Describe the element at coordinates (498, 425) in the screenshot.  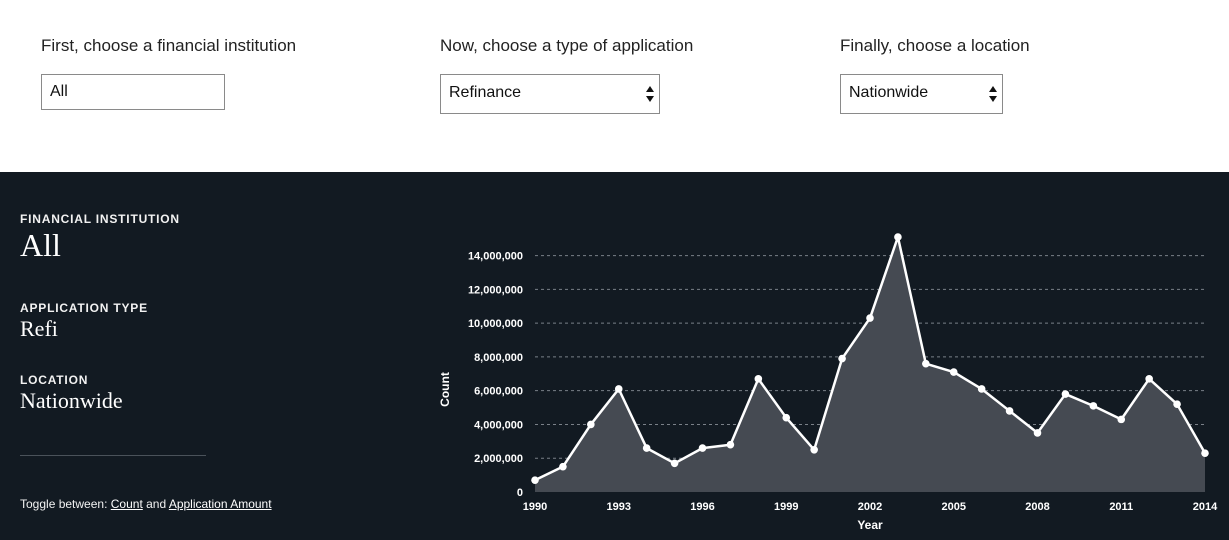
I see `y-tick-label: 4,000,000` at that location.